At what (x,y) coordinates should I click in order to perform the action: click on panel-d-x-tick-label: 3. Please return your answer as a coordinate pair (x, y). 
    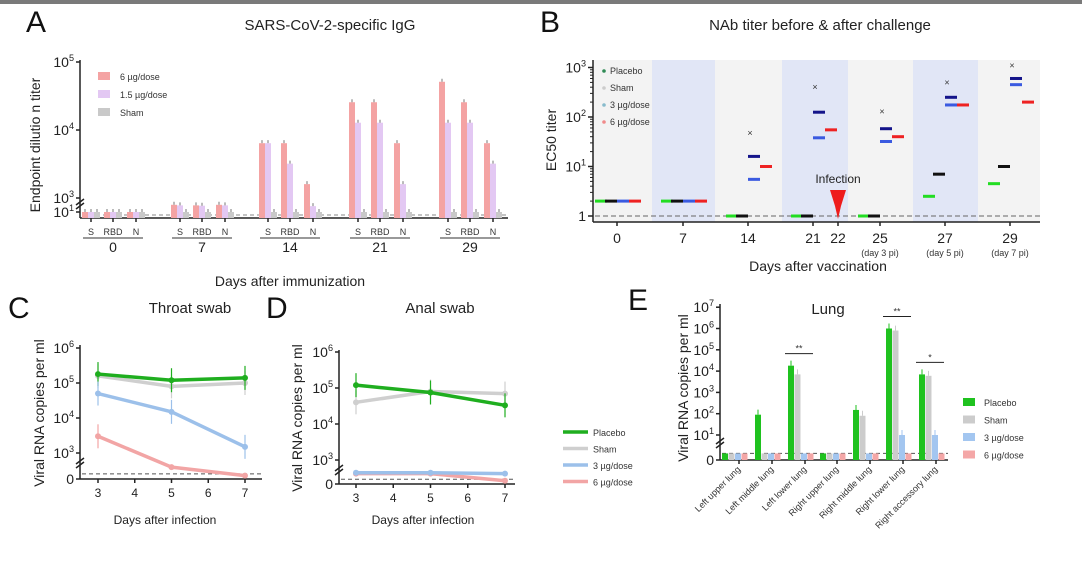
    Looking at the image, I should click on (356, 498).